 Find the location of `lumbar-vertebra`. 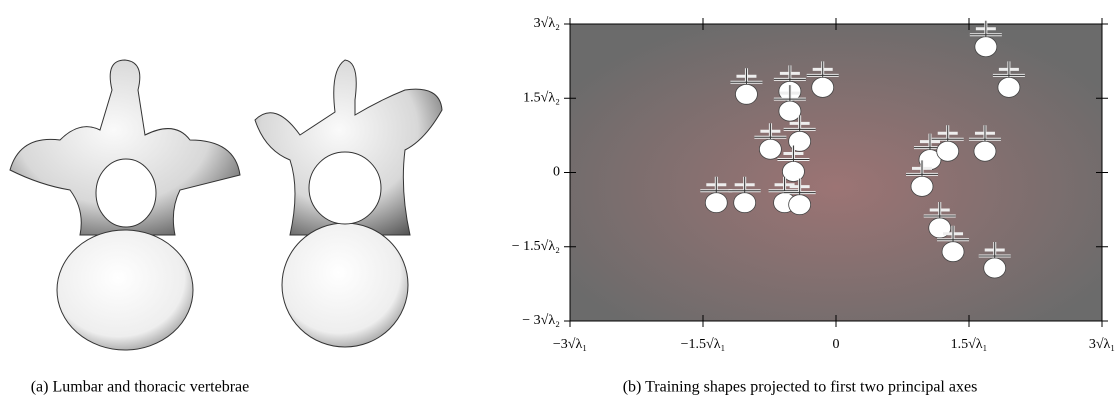

lumbar-vertebra is located at coordinates (125, 205).